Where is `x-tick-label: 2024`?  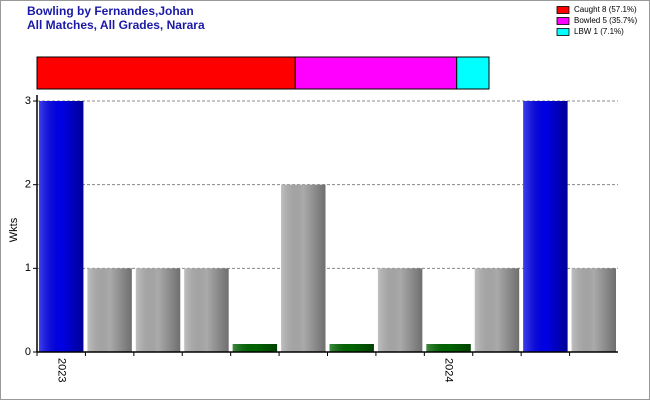
x-tick-label: 2024 is located at coordinates (449, 370).